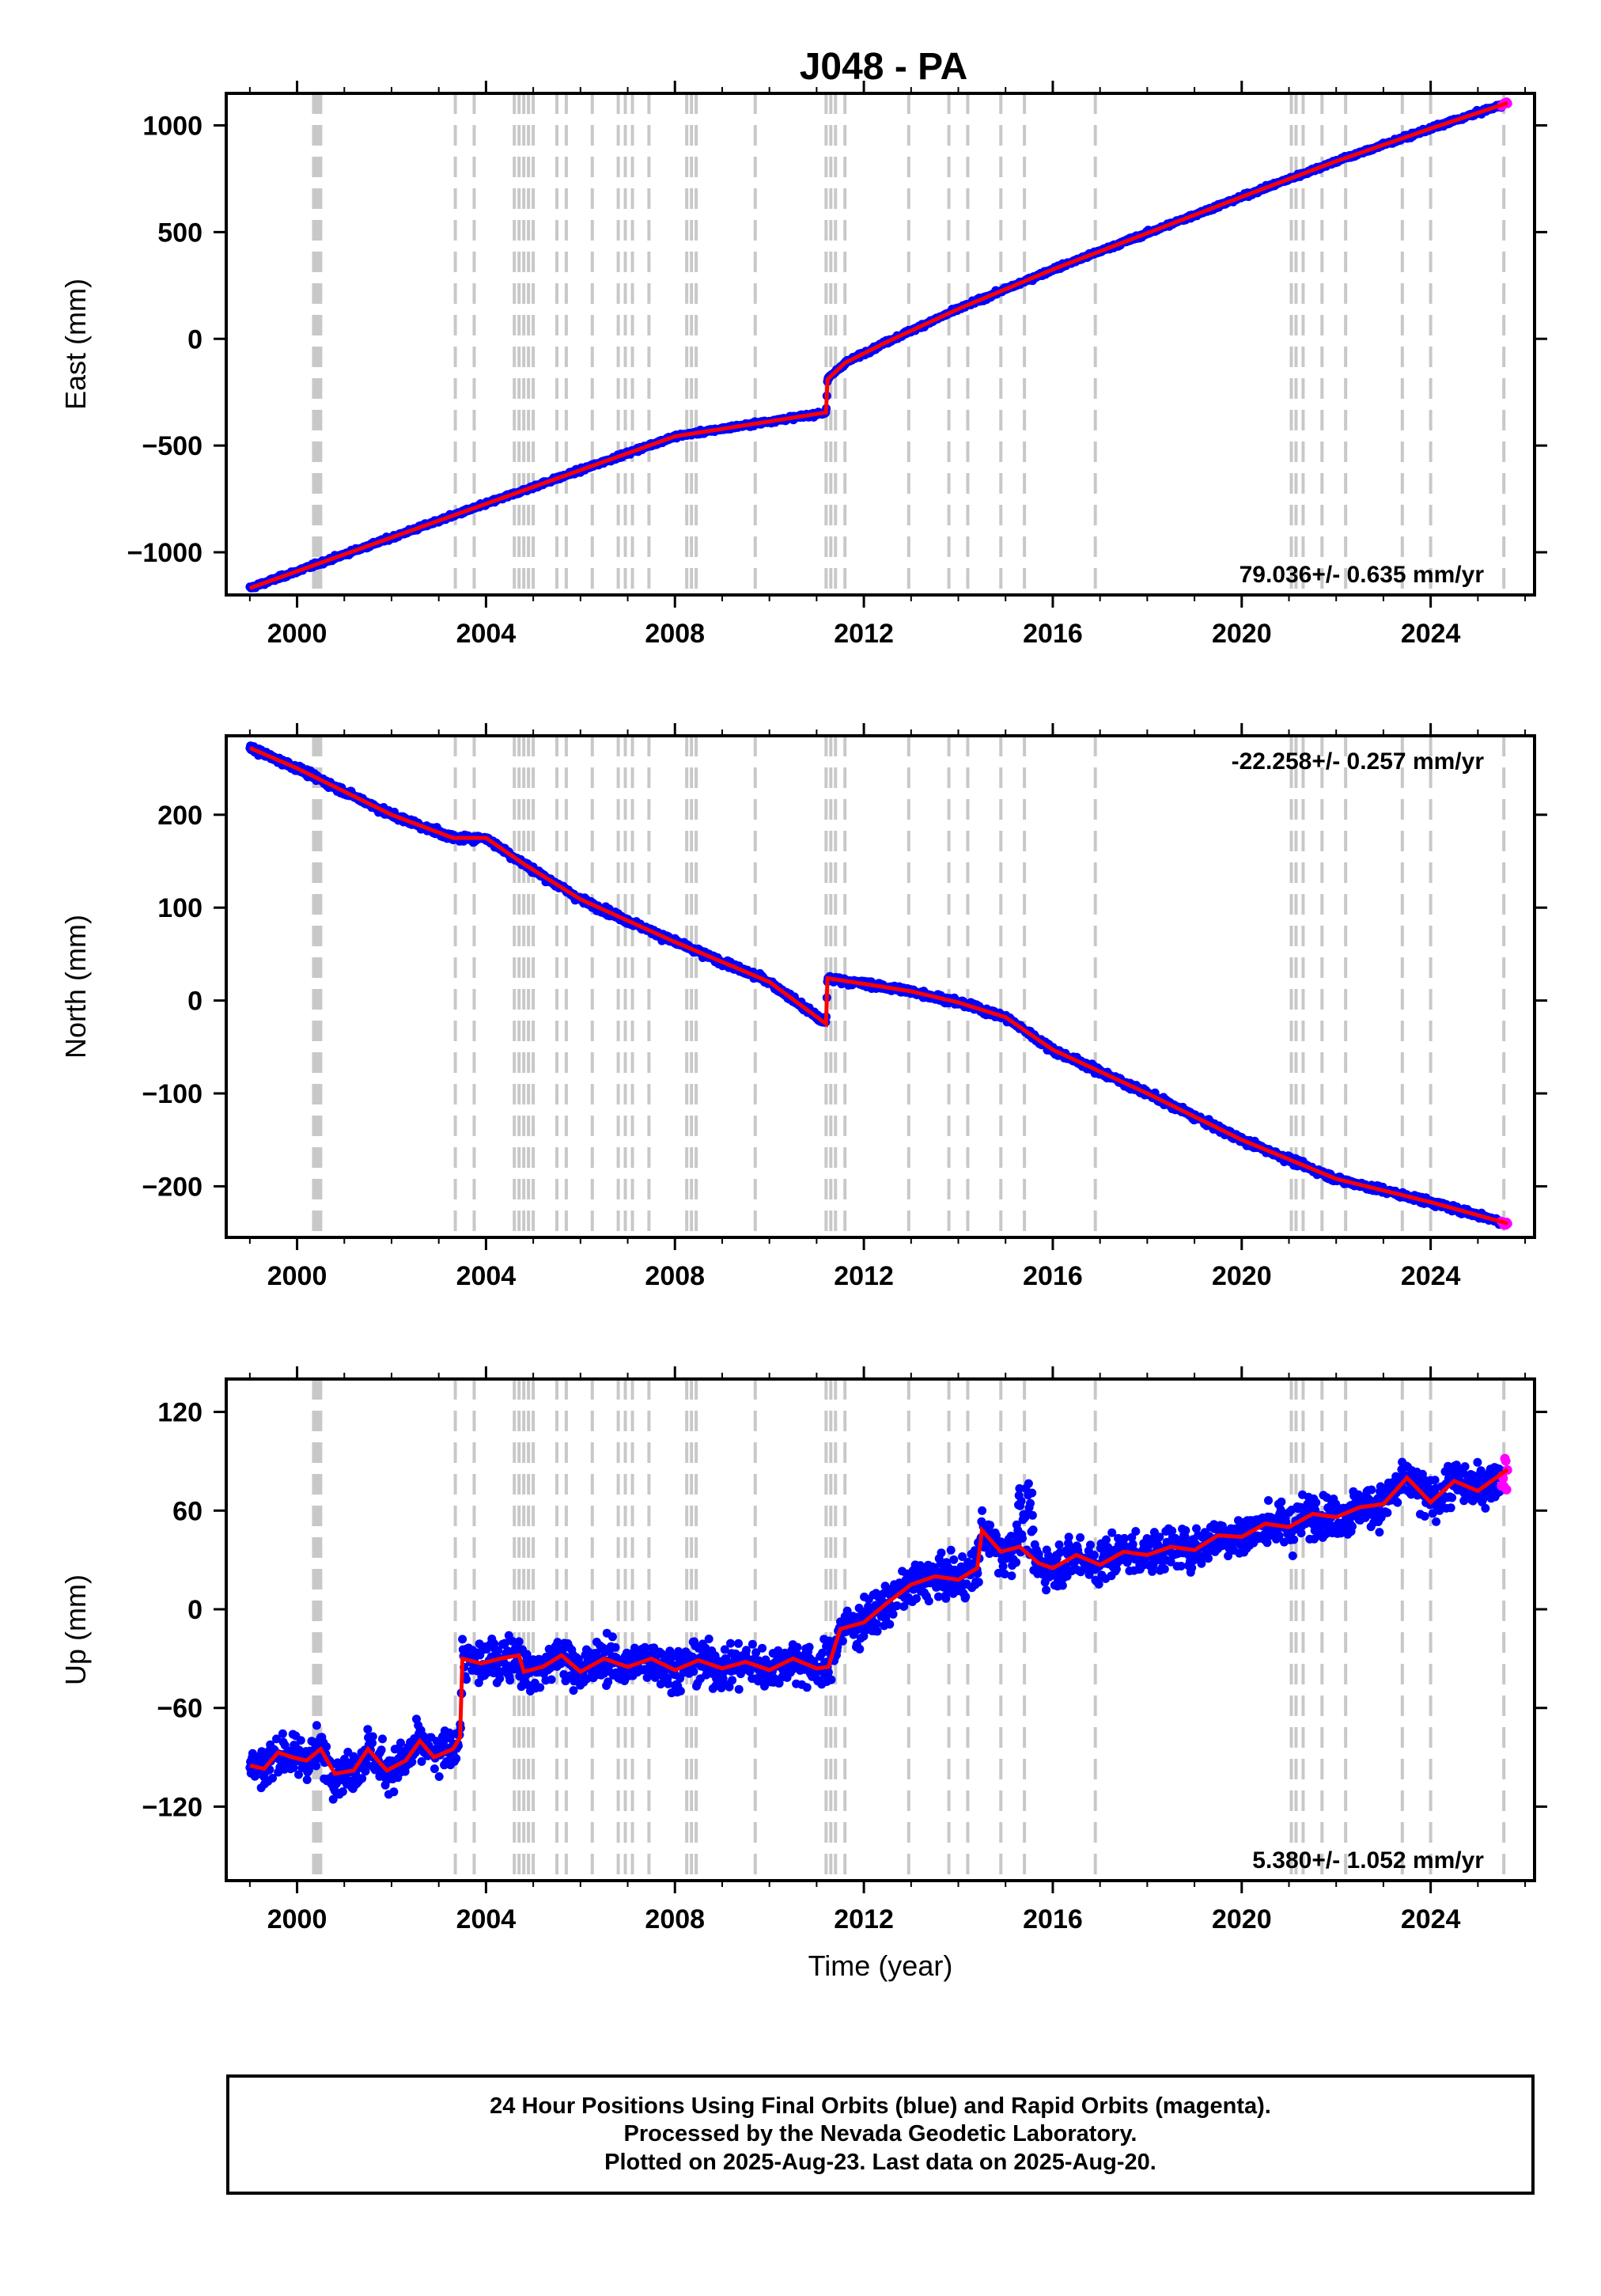 This screenshot has width=1601, height=2296. I want to click on y-axis-label: East (mm), so click(75, 344).